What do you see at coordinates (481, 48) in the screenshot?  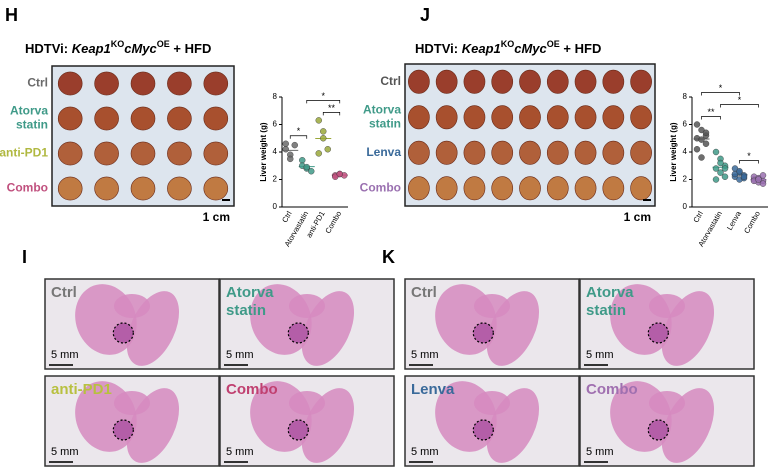 I see `title-part: Keap1` at bounding box center [481, 48].